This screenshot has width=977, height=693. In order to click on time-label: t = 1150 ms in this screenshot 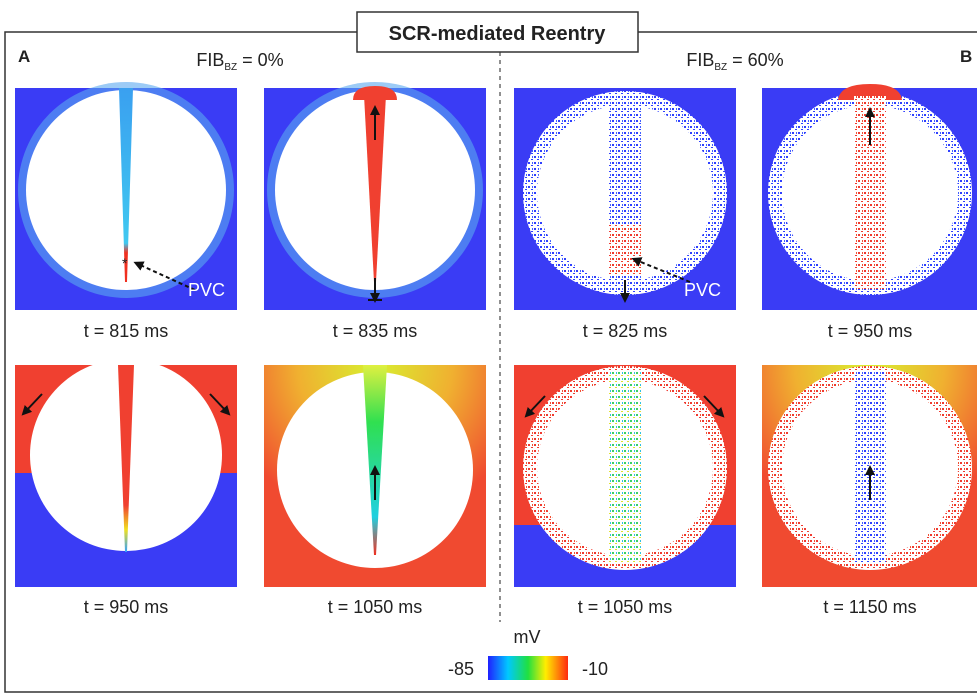, I will do `click(869, 607)`.